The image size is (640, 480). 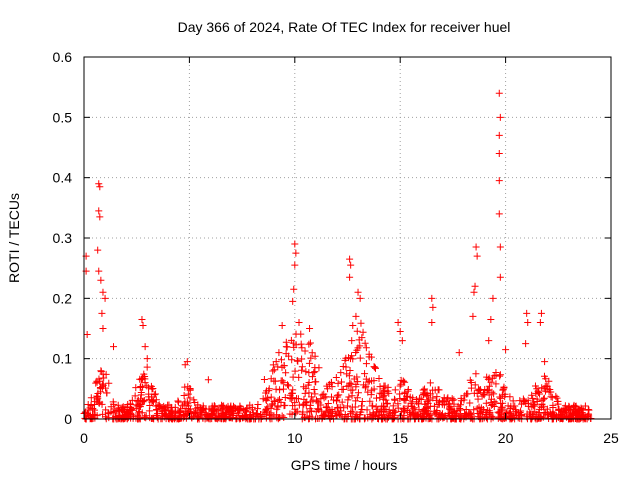 I want to click on x-axis-label: GPS time / hours, so click(x=344, y=465).